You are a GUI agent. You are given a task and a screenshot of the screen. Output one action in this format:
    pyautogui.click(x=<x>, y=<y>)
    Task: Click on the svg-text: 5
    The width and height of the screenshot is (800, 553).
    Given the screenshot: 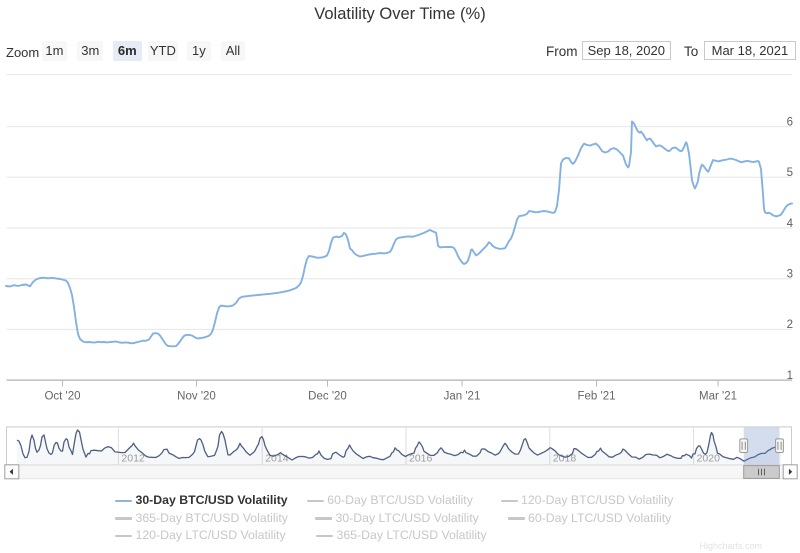 What is the action you would take?
    pyautogui.click(x=790, y=173)
    